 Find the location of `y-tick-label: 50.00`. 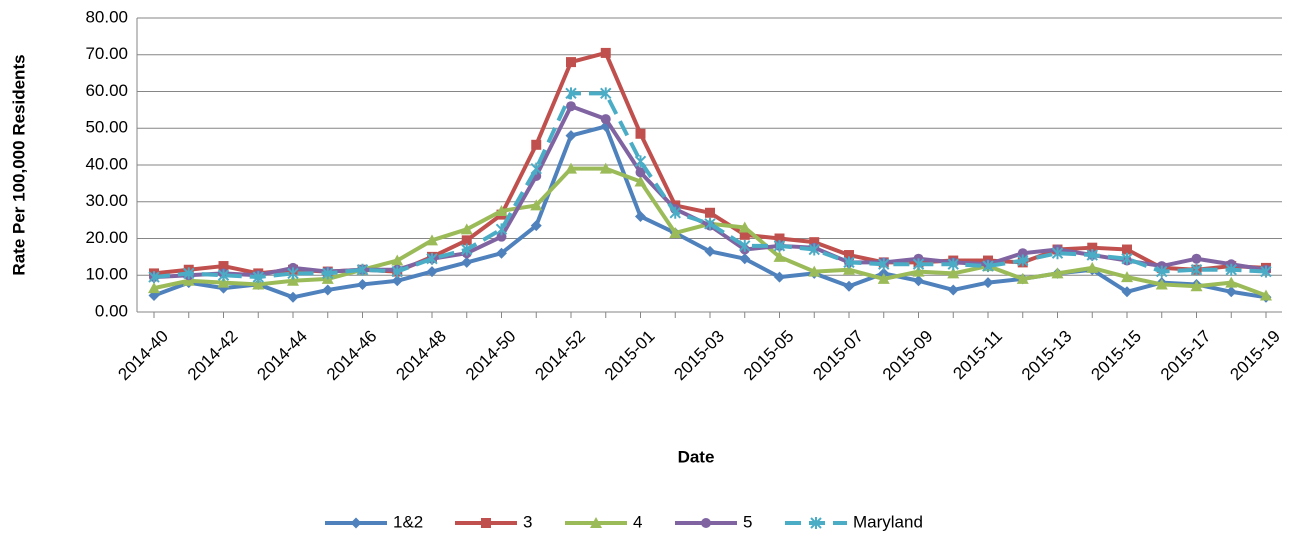

y-tick-label: 50.00 is located at coordinates (106, 127).